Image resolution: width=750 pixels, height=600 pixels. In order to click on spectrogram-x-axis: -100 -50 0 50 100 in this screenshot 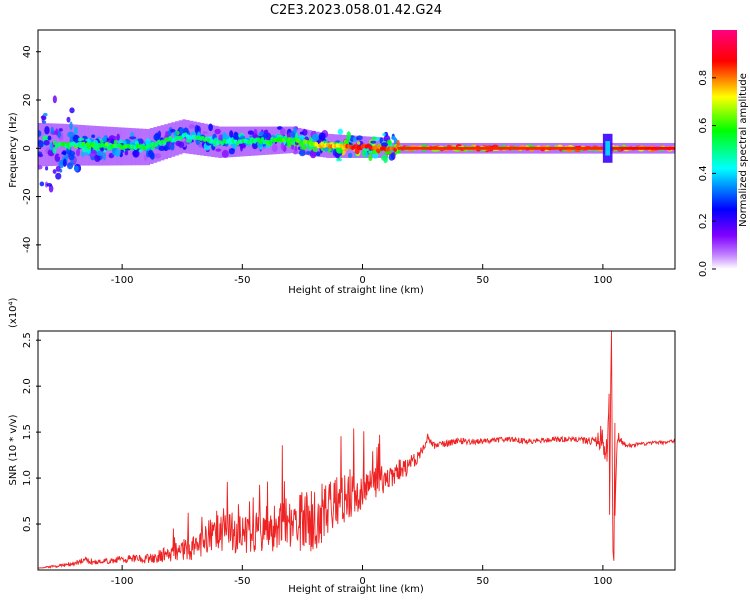, I will do `click(361, 275)`.